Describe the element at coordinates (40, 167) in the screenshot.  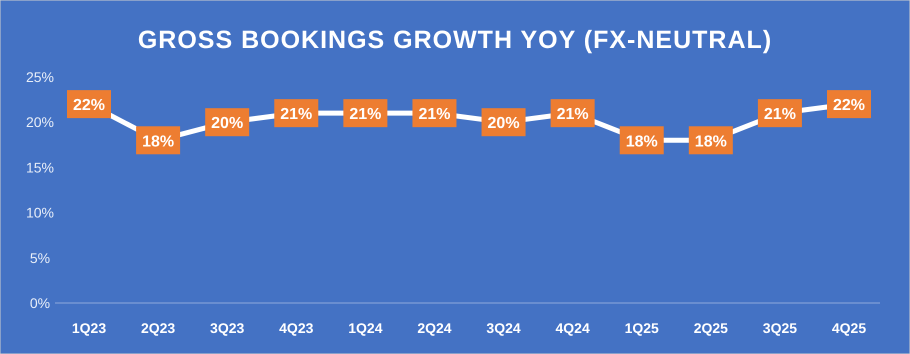
I see `y-tick-label: 15%` at that location.